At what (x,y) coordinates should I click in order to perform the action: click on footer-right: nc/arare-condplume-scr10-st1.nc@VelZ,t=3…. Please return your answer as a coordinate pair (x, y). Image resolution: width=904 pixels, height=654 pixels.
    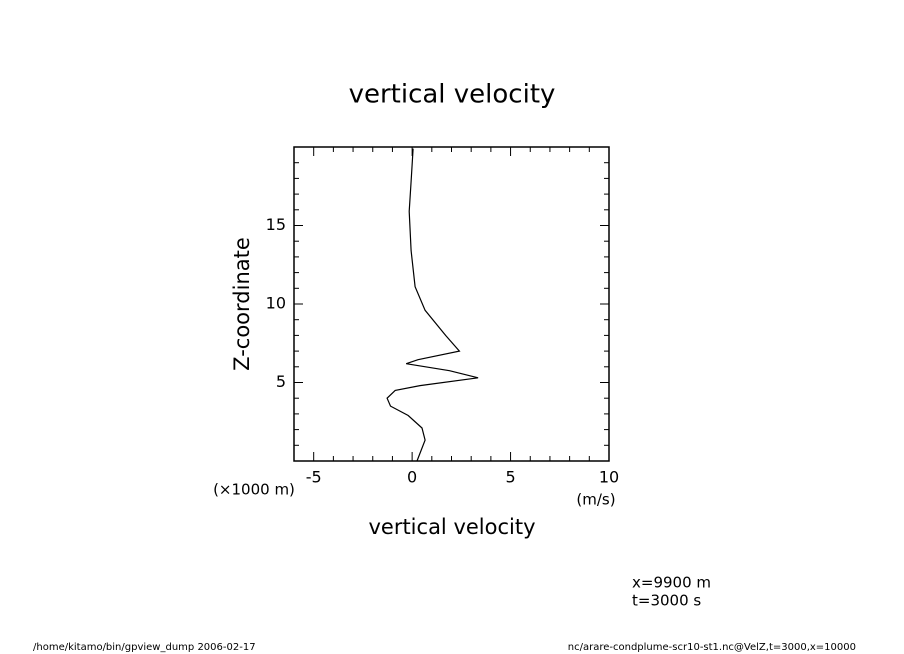
    Looking at the image, I should click on (712, 647).